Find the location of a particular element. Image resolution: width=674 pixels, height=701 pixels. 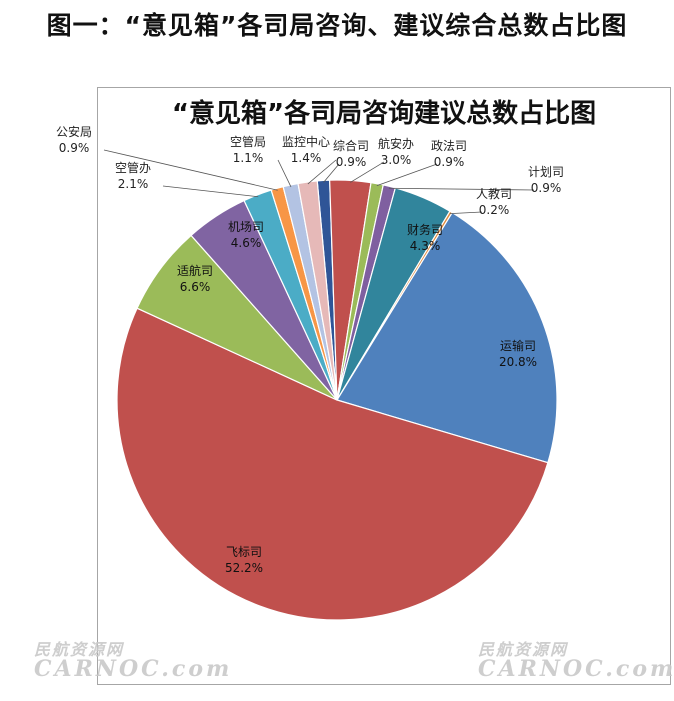

slice-value-label: 1.4% is located at coordinates (306, 158).